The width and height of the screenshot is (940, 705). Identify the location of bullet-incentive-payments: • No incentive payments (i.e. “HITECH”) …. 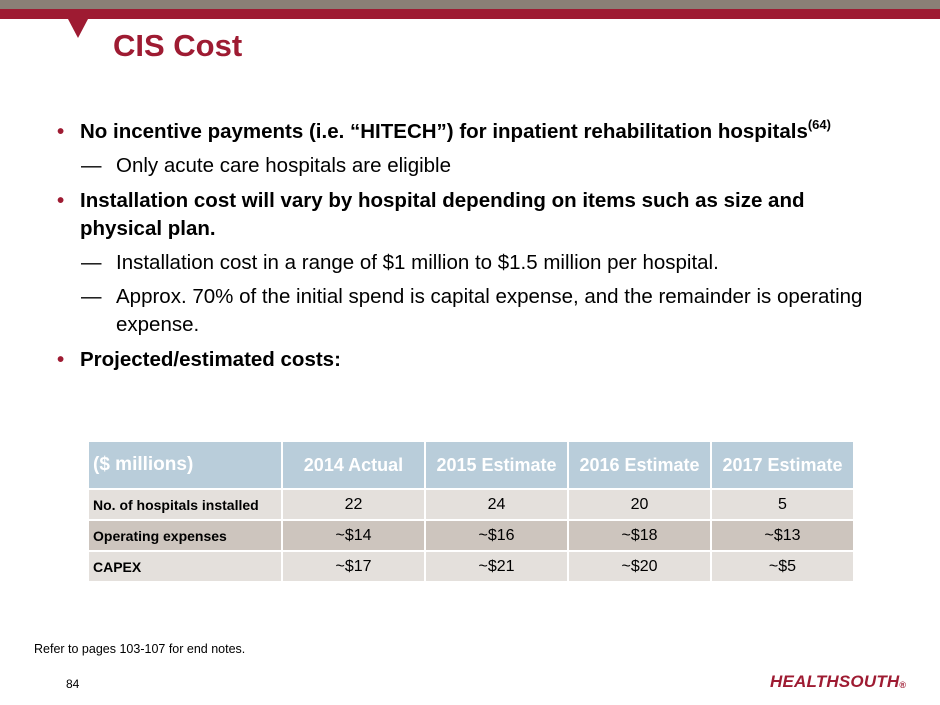
(472, 132).